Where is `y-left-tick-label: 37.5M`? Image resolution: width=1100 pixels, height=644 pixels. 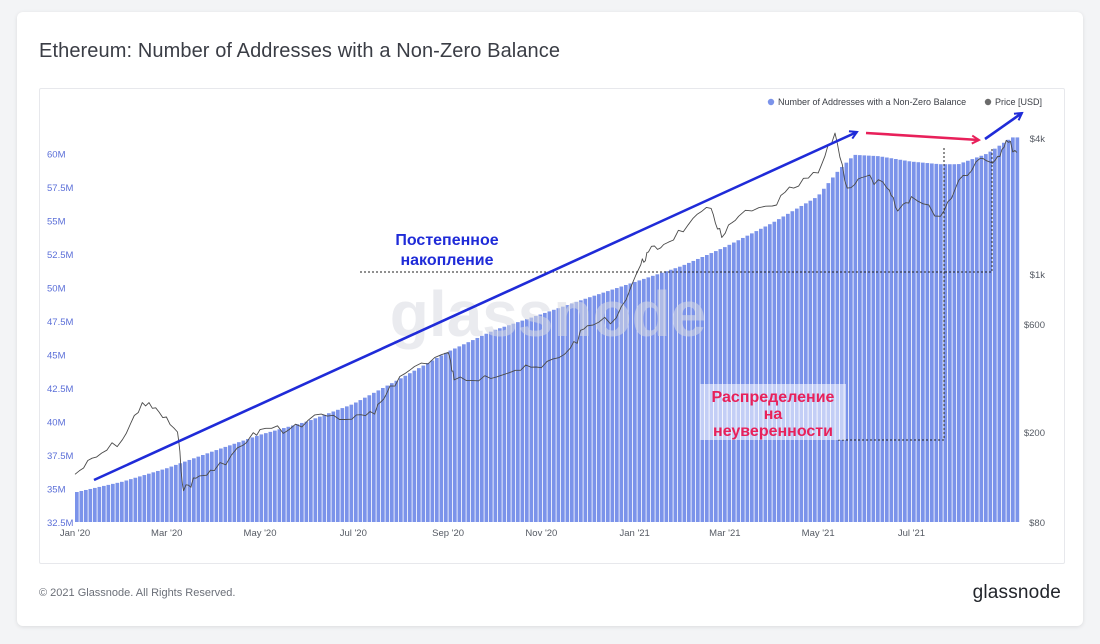 y-left-tick-label: 37.5M is located at coordinates (60, 456).